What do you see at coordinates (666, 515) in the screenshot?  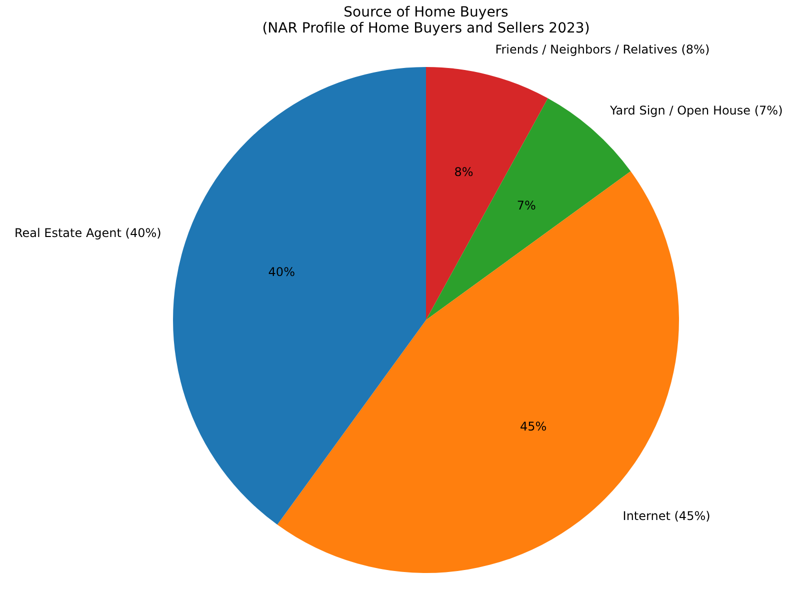 I see `slice-label: Internet (45%)` at bounding box center [666, 515].